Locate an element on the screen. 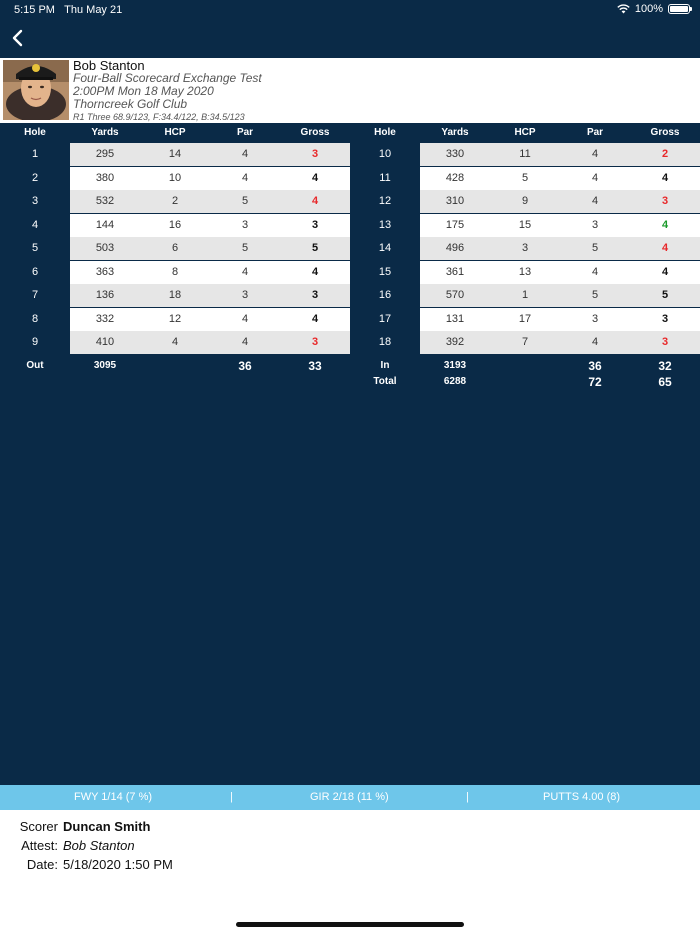 The height and width of the screenshot is (934, 700). yards-cell: 361 is located at coordinates (455, 271).